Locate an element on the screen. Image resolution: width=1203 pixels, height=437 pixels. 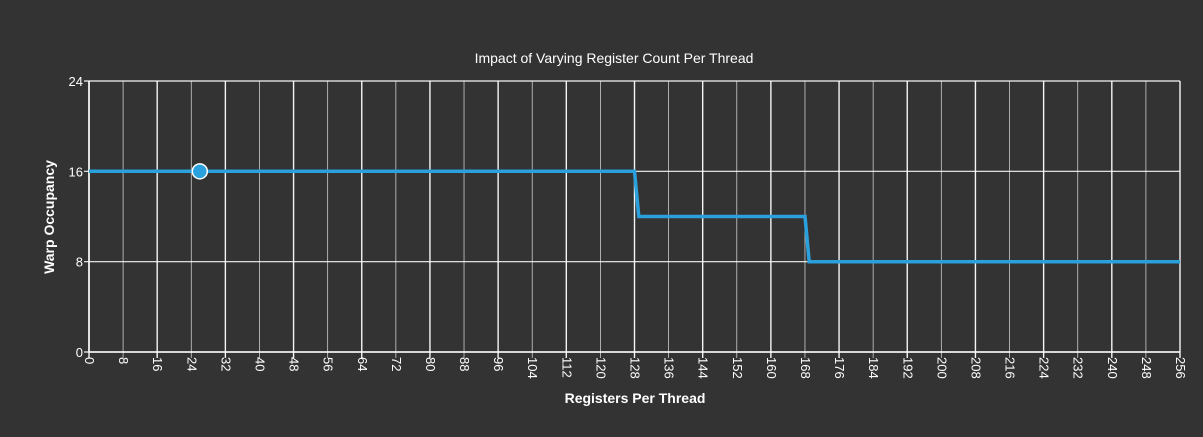
x-tick-label: 192 is located at coordinates (907, 368).